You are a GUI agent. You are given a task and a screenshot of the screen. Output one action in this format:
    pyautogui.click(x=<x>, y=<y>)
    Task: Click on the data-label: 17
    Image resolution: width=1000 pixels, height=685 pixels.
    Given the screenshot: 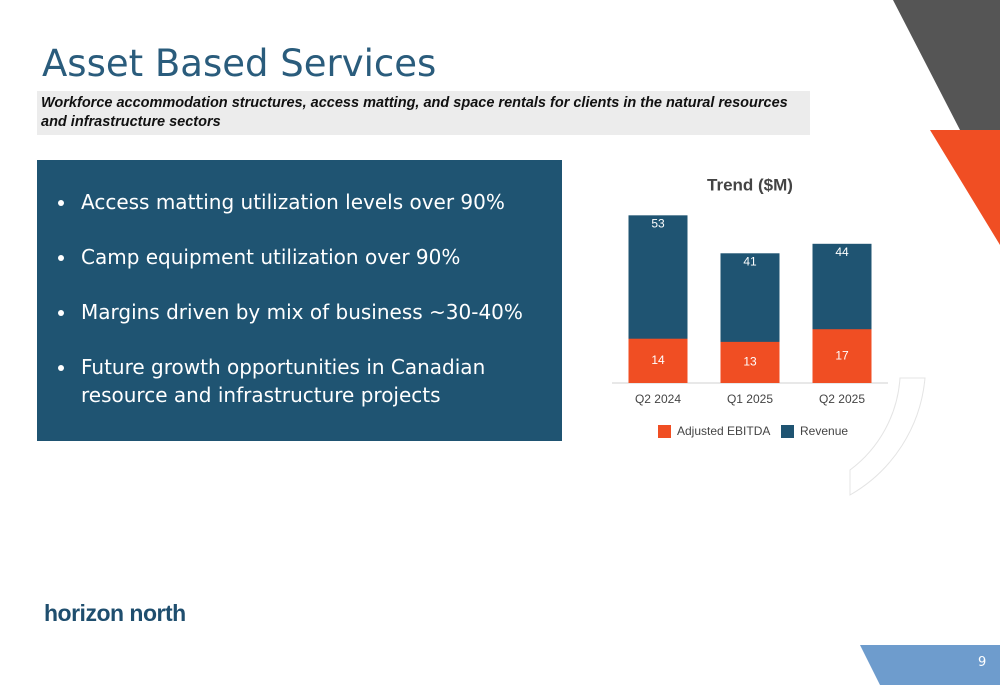 What is the action you would take?
    pyautogui.click(x=842, y=355)
    